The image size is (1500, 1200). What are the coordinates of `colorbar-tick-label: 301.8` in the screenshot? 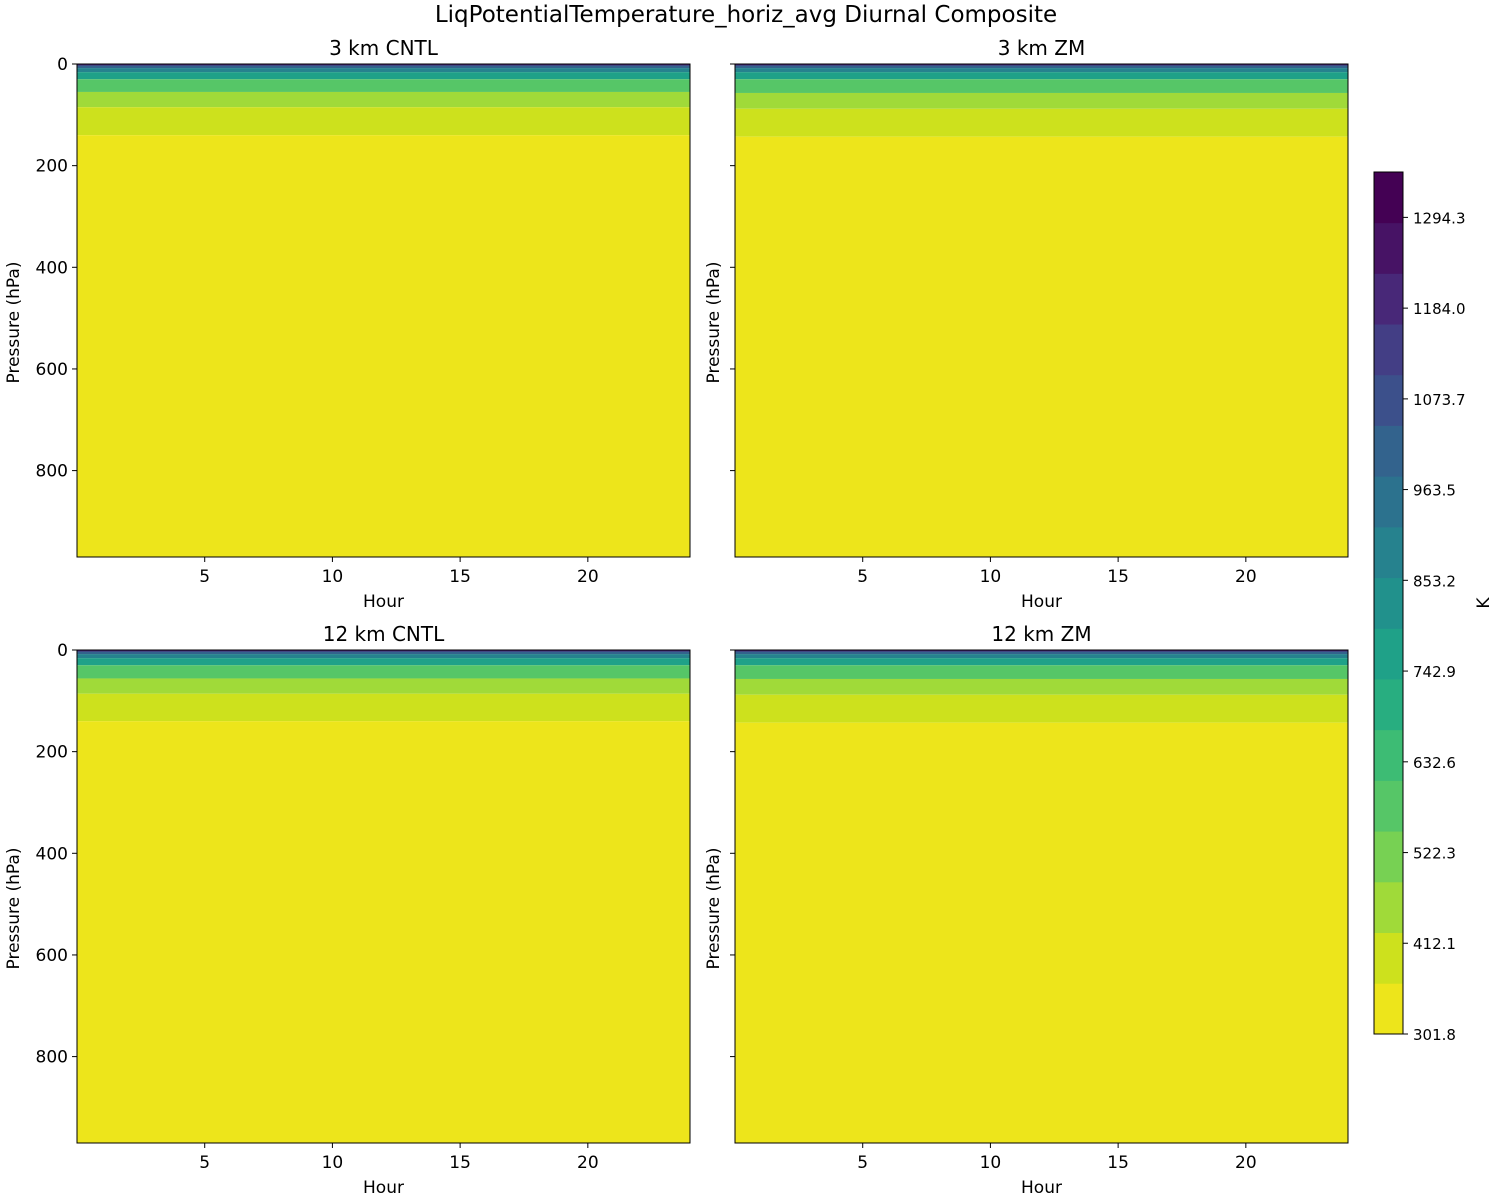 It's located at (1434, 1035).